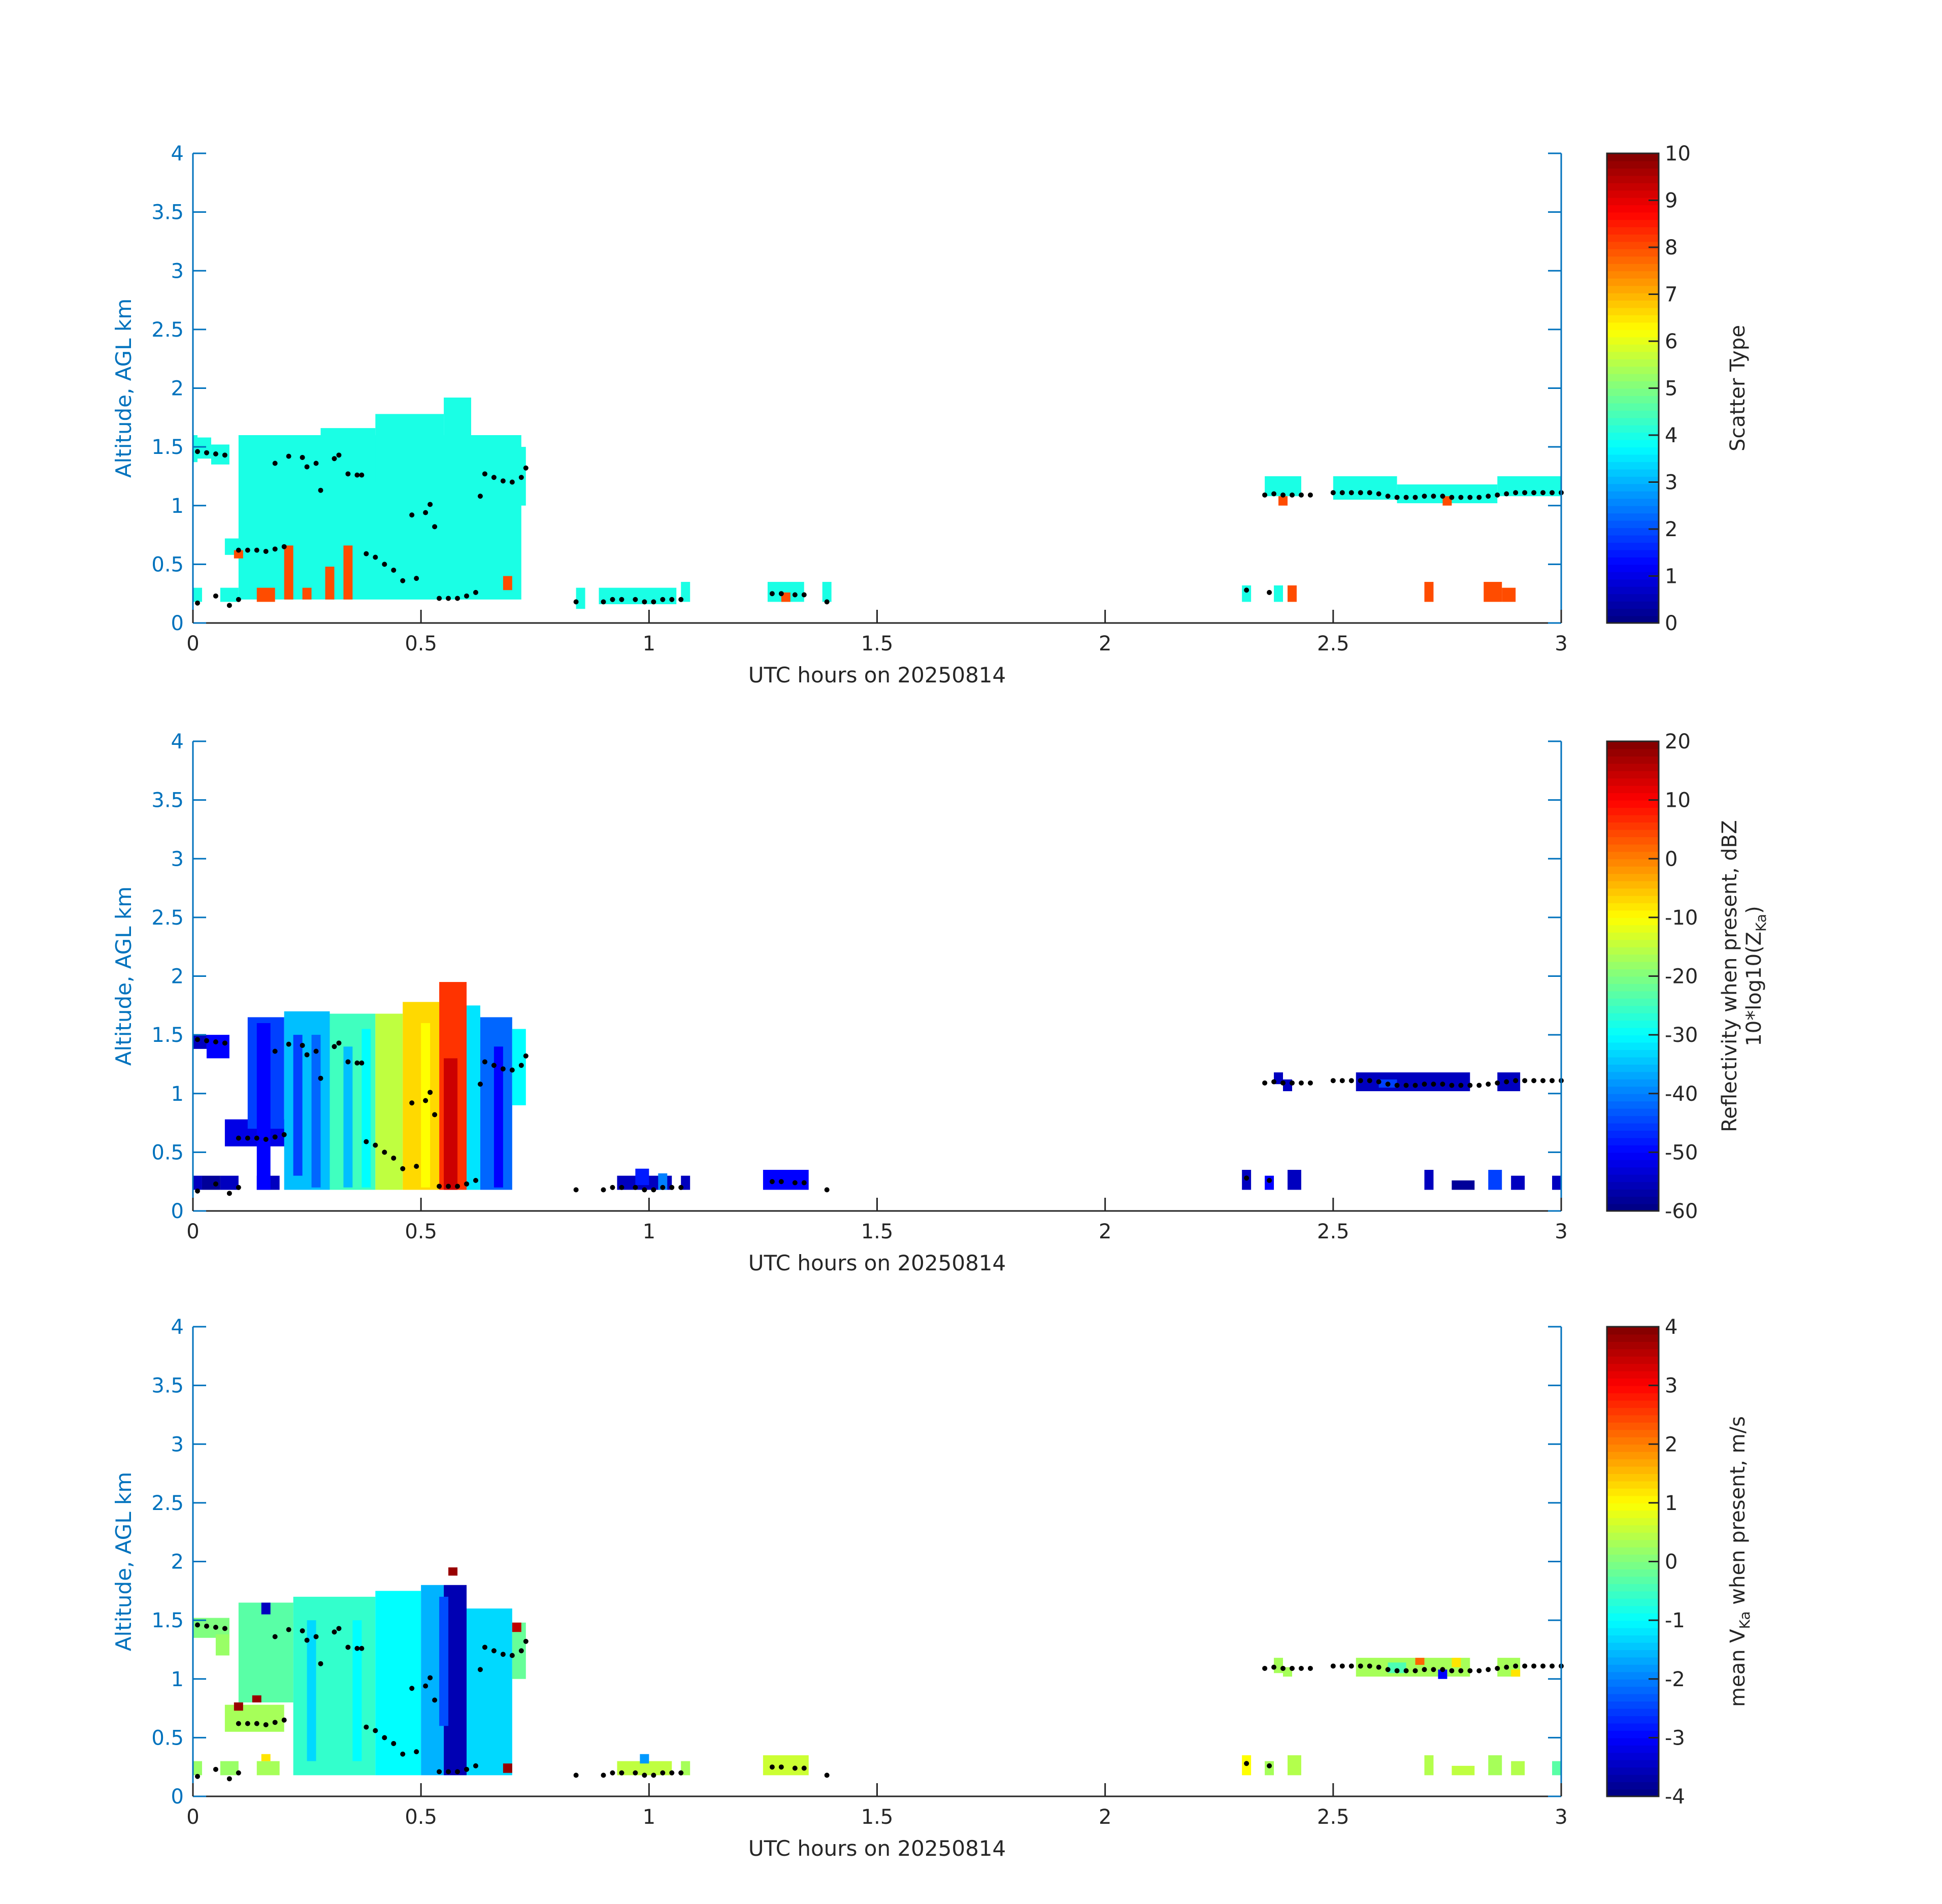 The image size is (1942, 1904). I want to click on colorbar-tick-label: 8, so click(1671, 248).